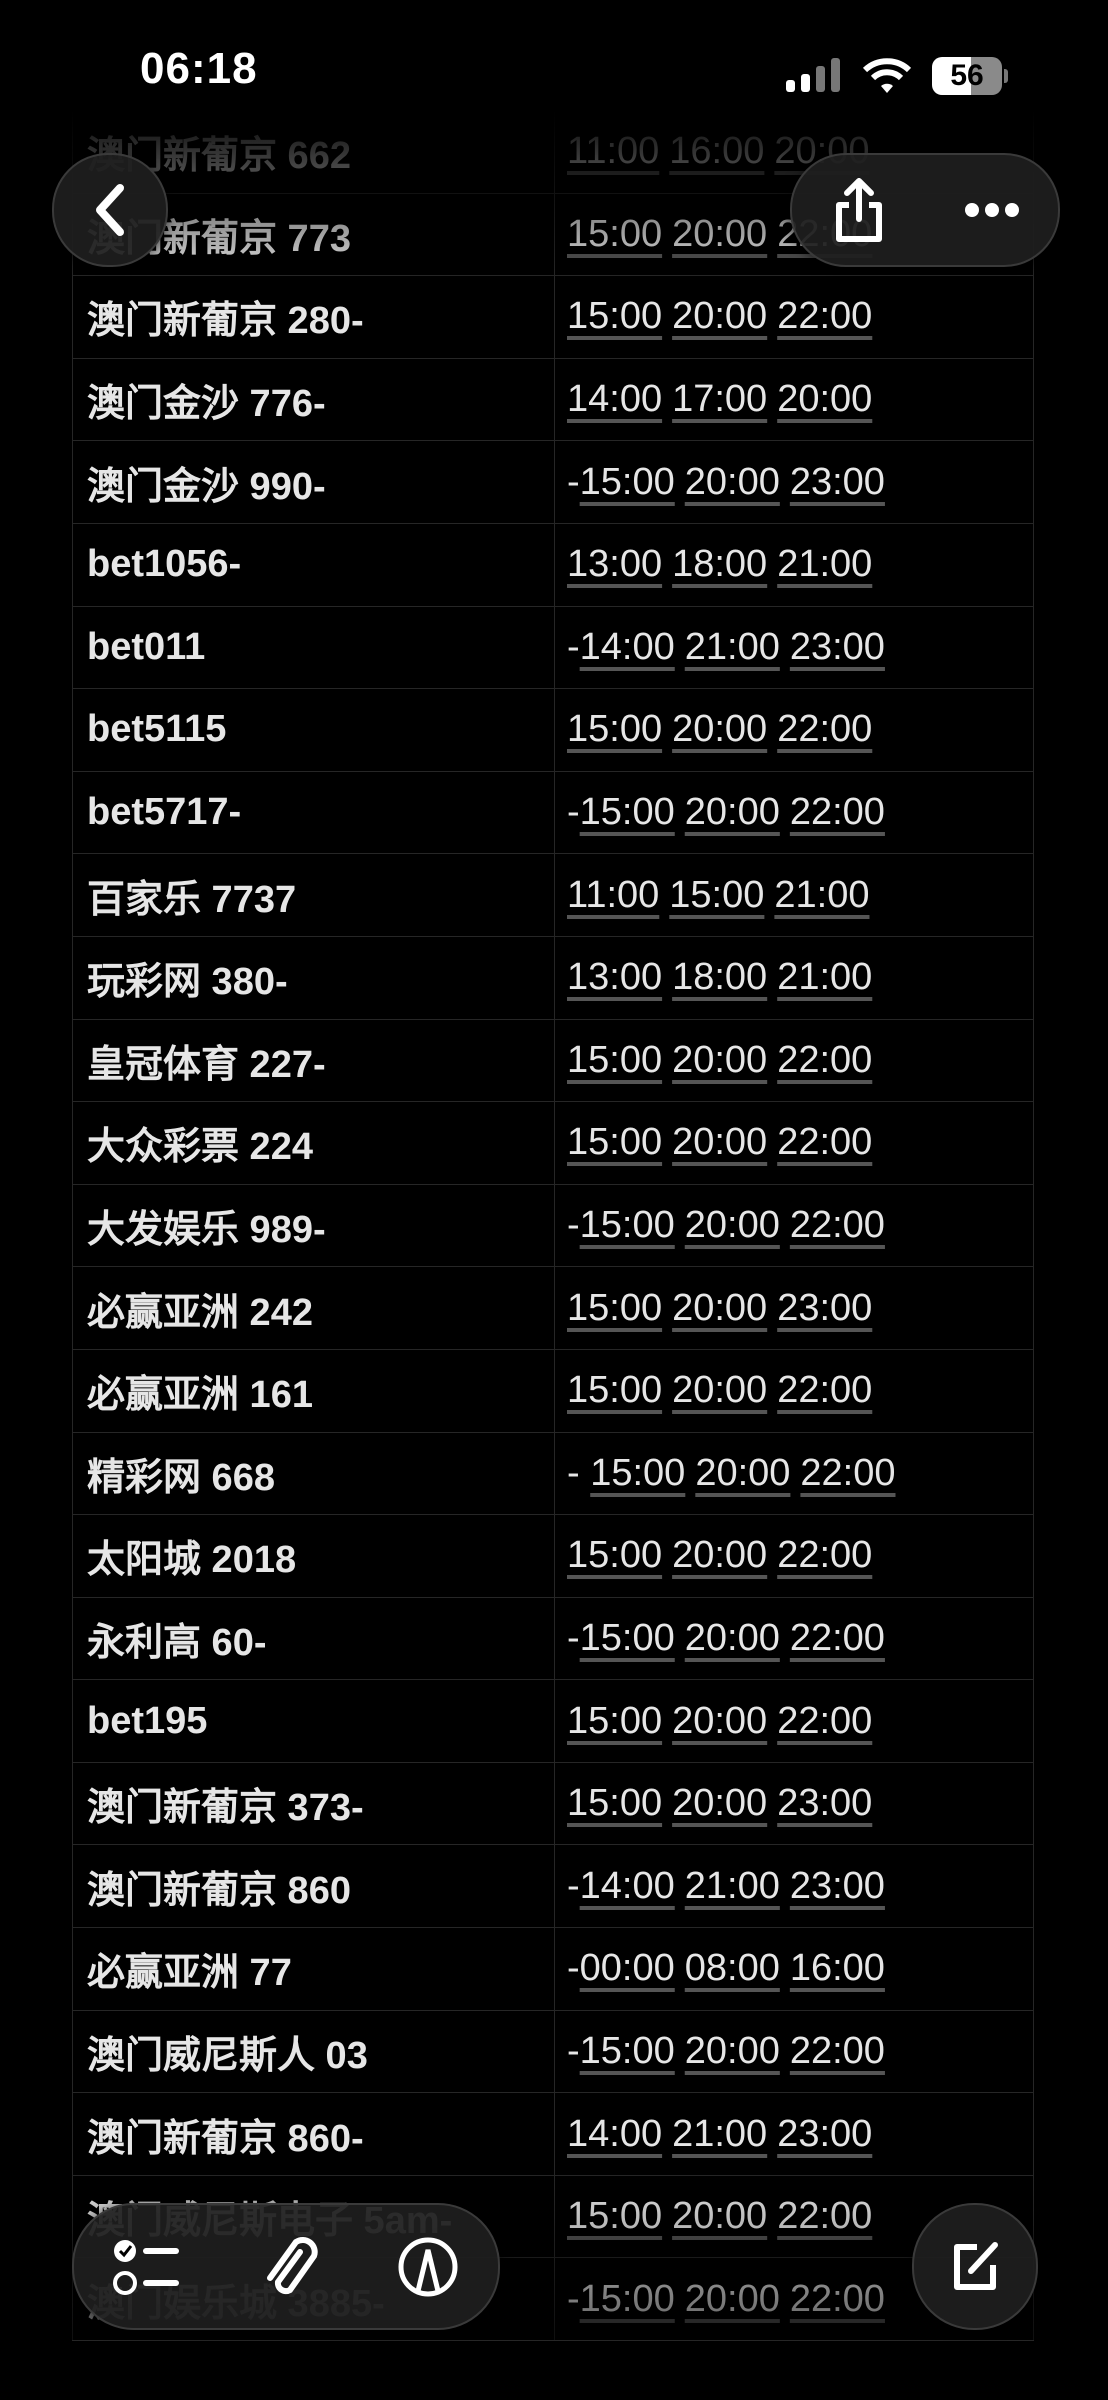 This screenshot has height=2400, width=1108. Describe the element at coordinates (313, 730) in the screenshot. I see `row-name: bet5115` at that location.